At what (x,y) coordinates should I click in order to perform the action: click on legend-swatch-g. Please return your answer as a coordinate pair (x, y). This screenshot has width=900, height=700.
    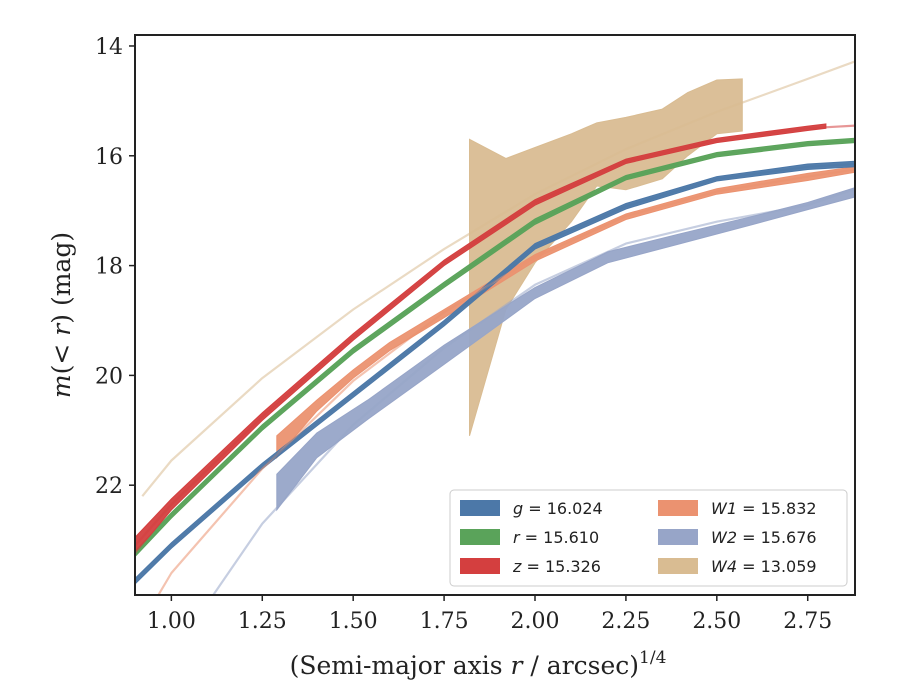
    Looking at the image, I should click on (480, 508).